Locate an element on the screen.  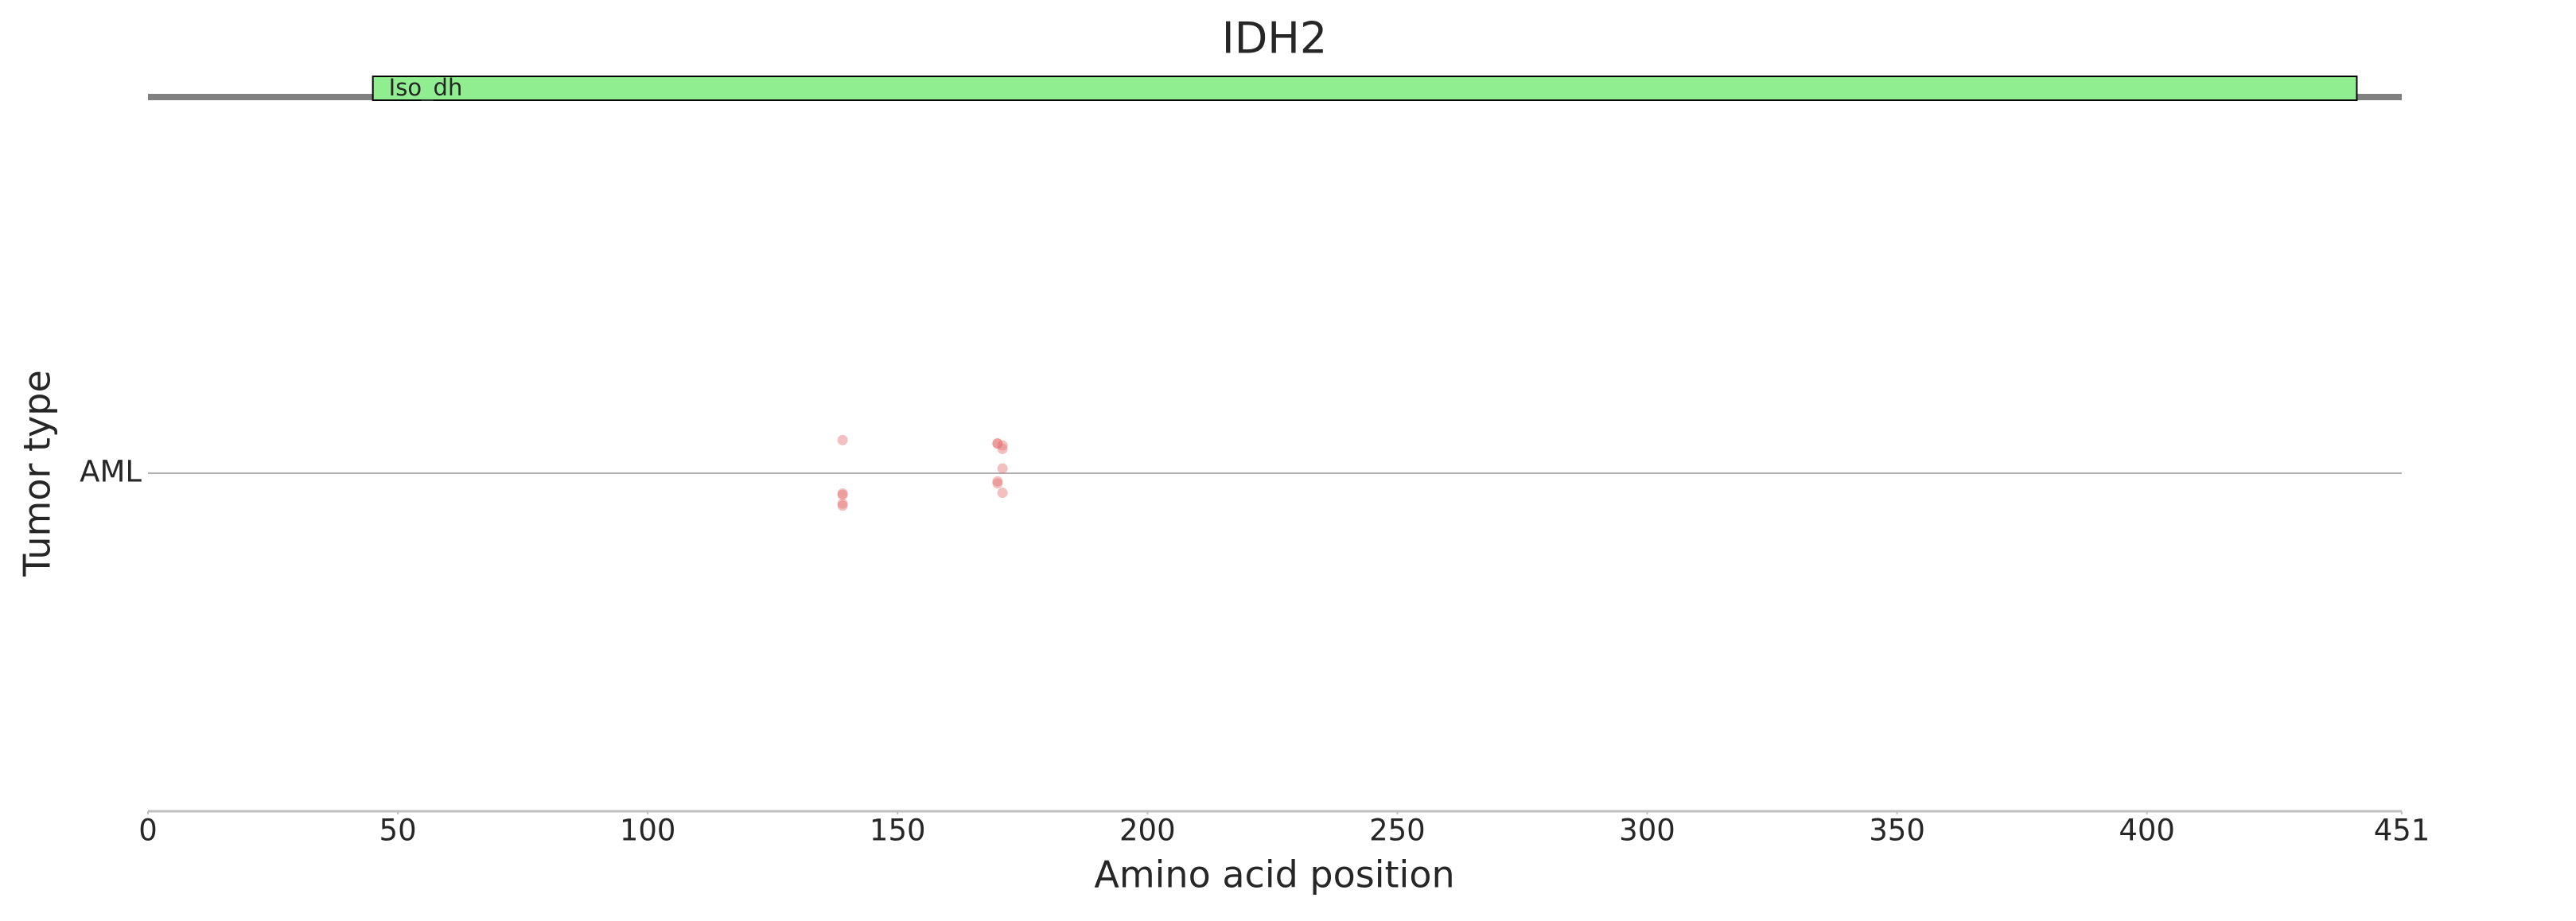
x-tick-label: 150 is located at coordinates (898, 831).